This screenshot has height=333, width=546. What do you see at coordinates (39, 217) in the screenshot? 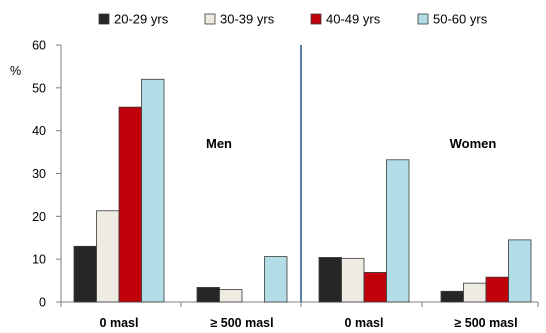
I see `y-tick-label: 20` at bounding box center [39, 217].